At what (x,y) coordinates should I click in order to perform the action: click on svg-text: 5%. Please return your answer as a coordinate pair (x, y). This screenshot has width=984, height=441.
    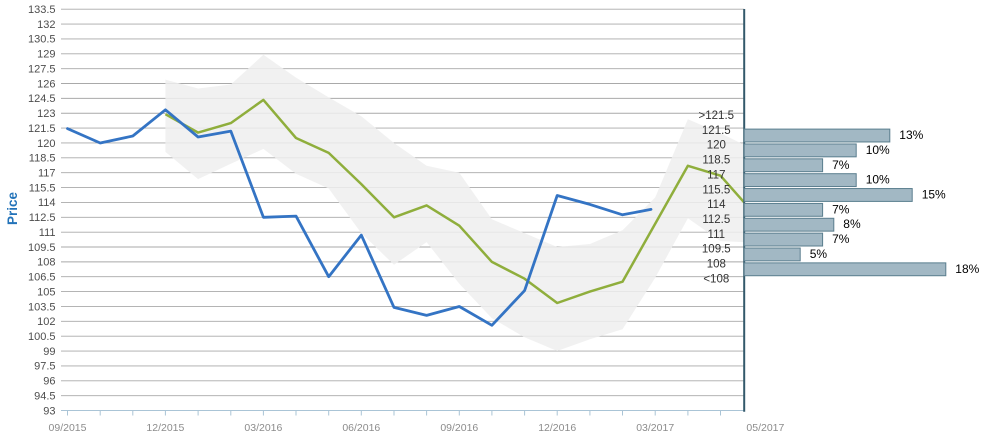
    Looking at the image, I should click on (819, 254).